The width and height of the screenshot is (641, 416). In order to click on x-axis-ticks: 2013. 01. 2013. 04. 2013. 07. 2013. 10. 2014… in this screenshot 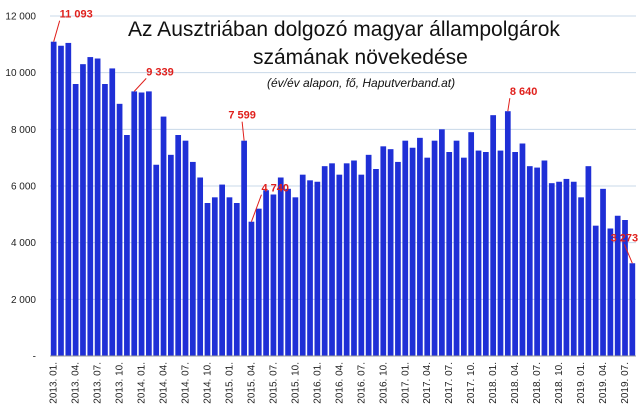, I will do `click(340, 383)`.